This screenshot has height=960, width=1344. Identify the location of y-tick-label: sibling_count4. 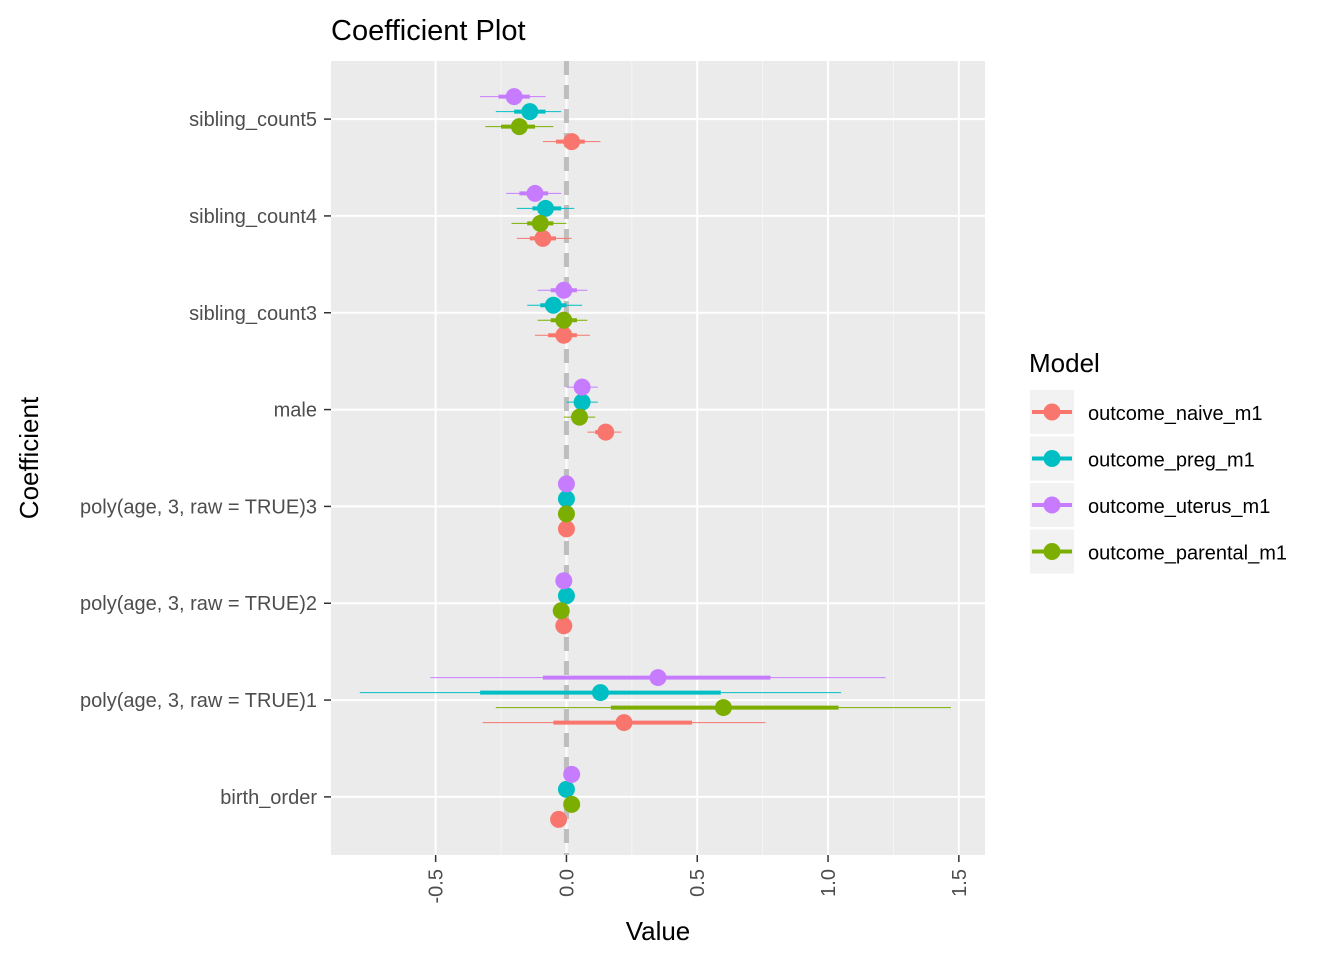
(253, 217).